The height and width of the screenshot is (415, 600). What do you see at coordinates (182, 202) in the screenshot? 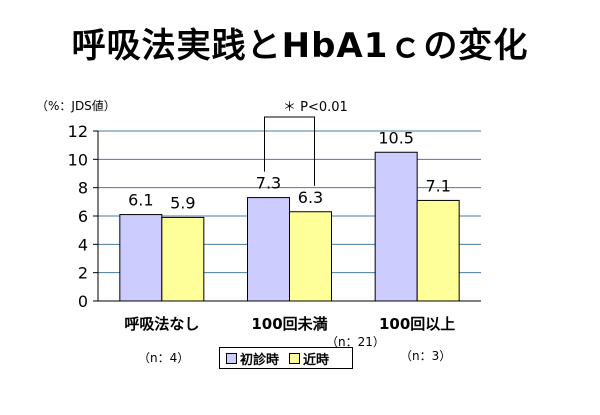
I see `data-label-0-1: 5.9` at bounding box center [182, 202].